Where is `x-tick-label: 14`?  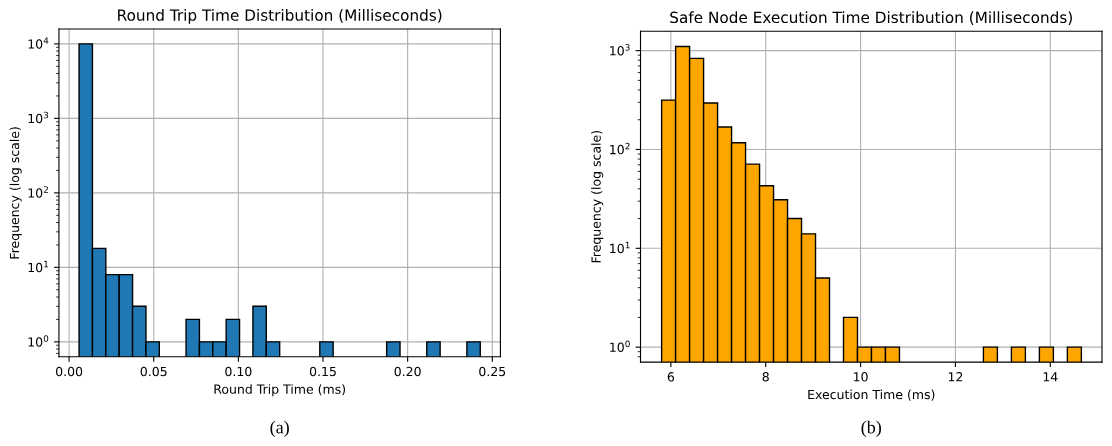 x-tick-label: 14 is located at coordinates (1050, 377).